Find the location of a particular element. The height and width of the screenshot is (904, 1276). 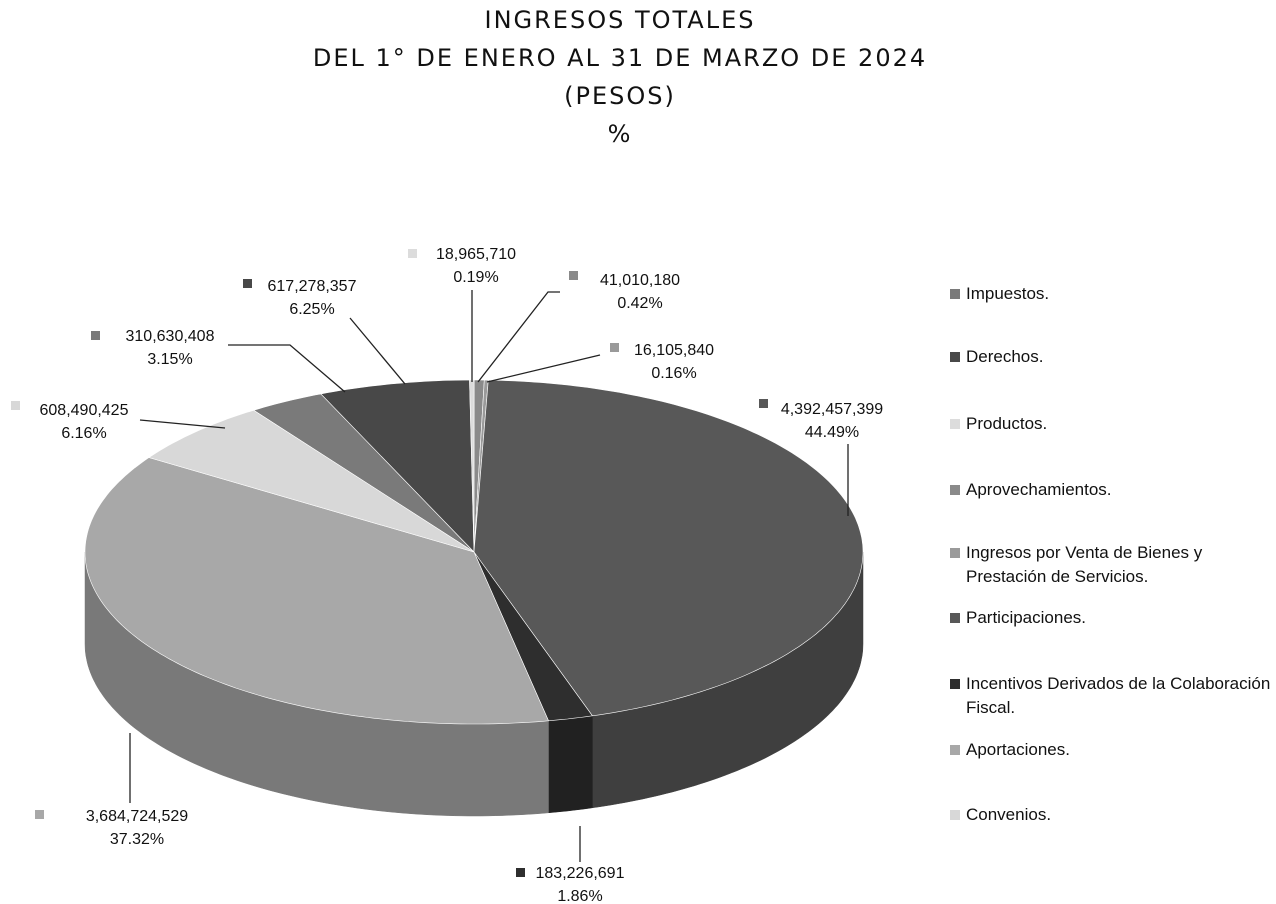

legend-item: Participaciones. is located at coordinates (1111, 618).